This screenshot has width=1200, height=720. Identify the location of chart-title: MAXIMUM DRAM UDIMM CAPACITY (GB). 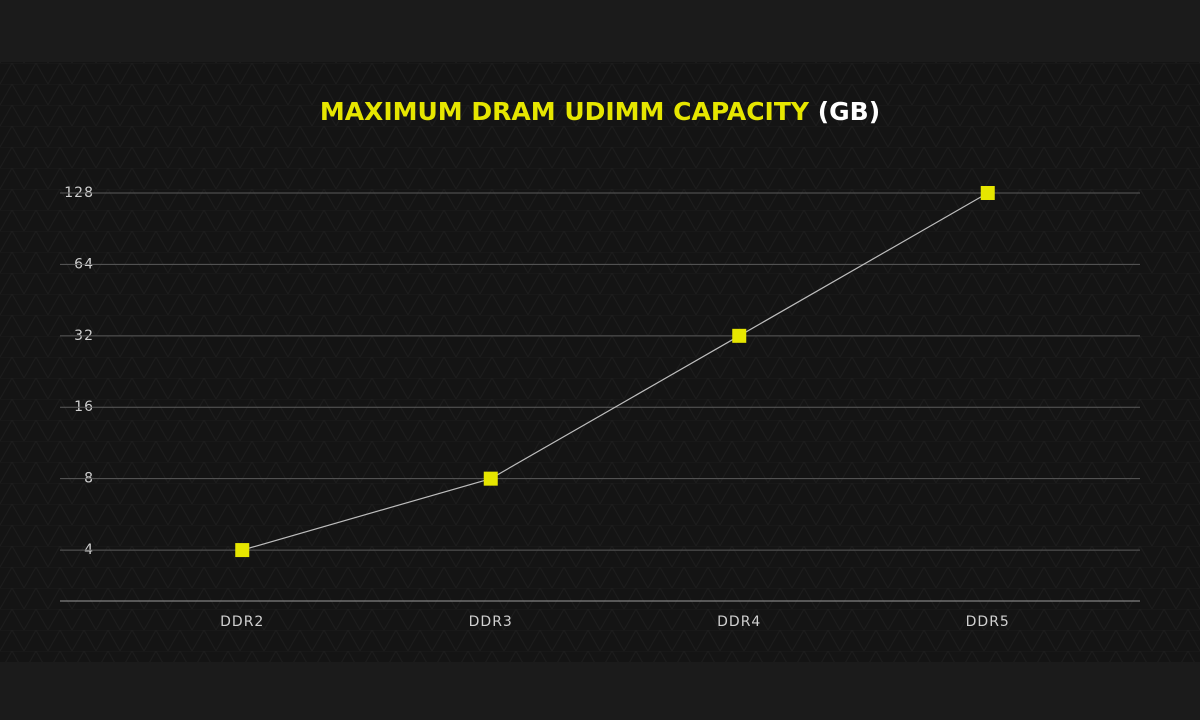
(600, 111).